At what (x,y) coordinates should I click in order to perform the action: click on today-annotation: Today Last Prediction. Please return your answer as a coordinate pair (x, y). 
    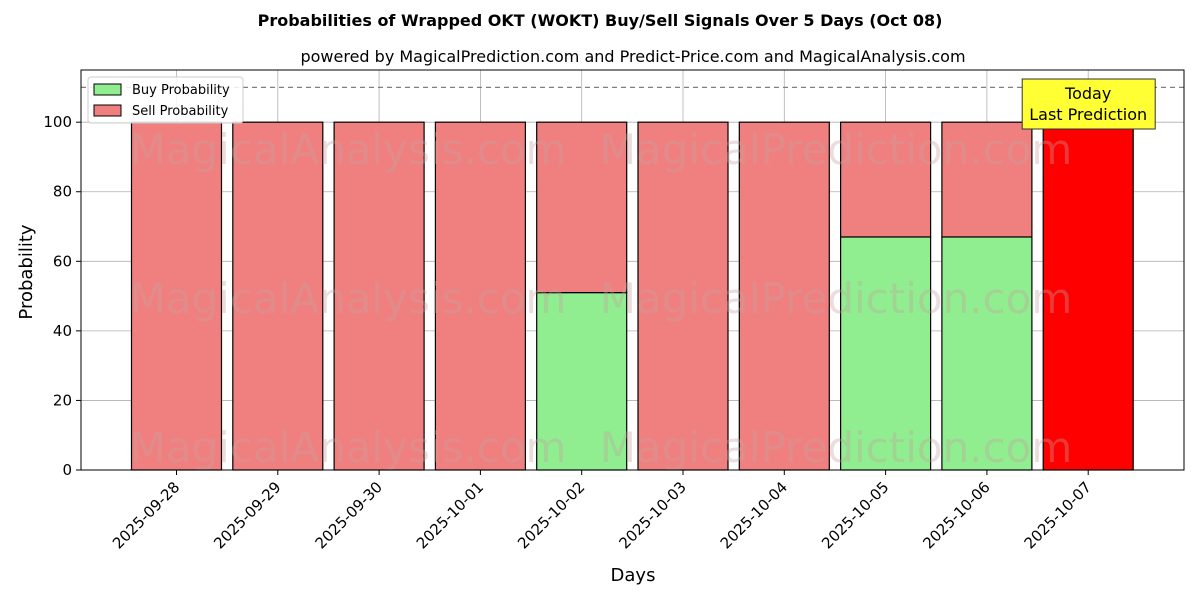
    Looking at the image, I should click on (1088, 104).